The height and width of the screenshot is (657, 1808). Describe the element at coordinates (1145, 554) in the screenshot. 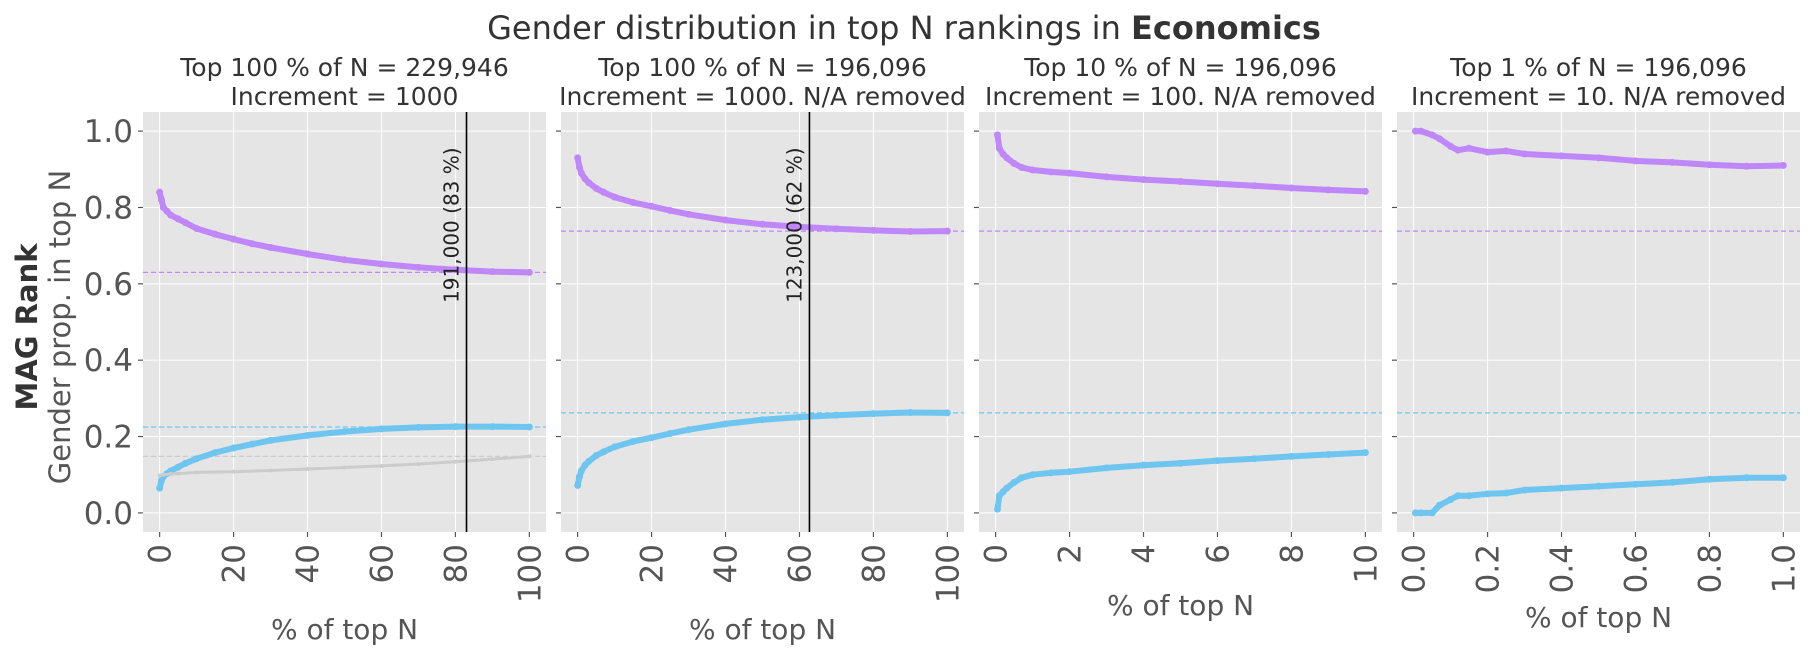

I see `x-tick-label: 4` at that location.